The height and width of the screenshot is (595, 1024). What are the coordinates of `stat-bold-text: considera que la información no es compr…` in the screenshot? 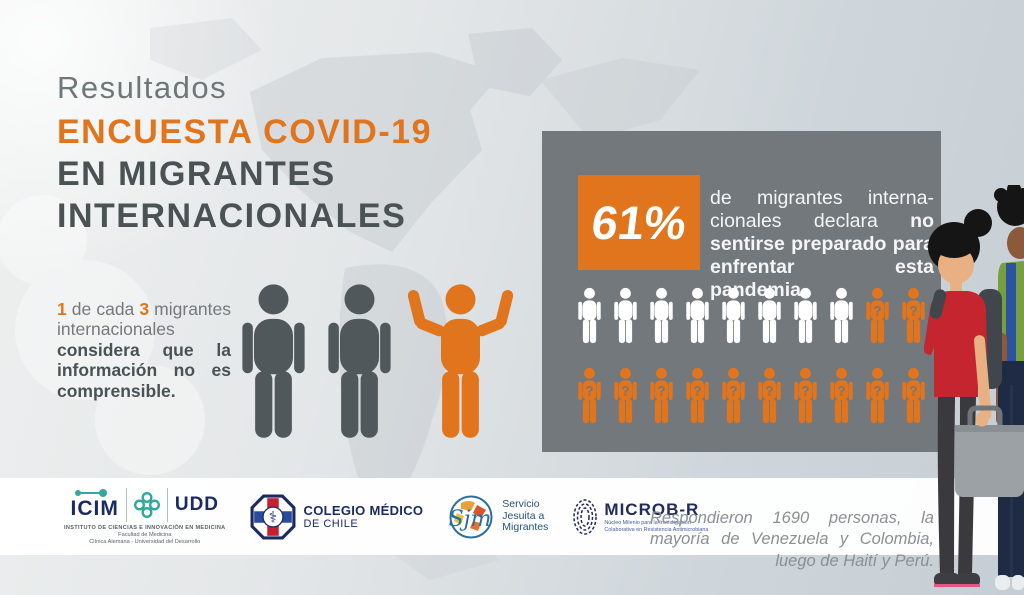 It's located at (144, 370).